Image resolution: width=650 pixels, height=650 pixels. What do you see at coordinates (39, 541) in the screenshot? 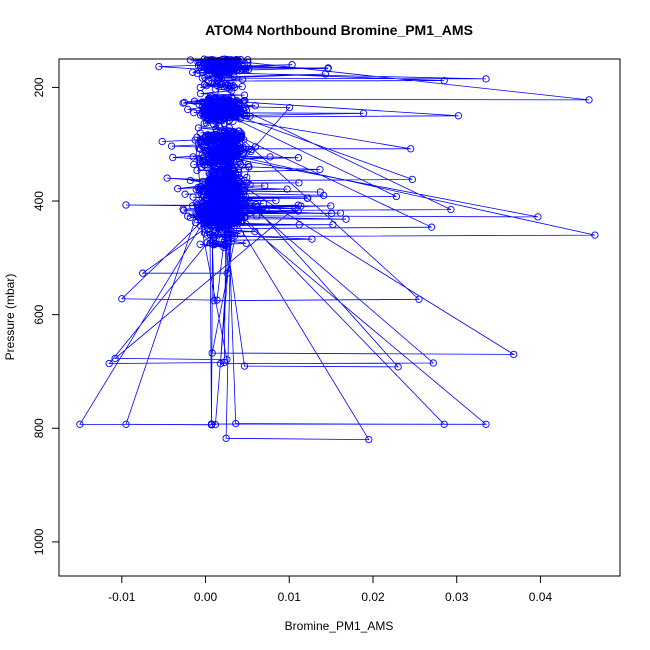
I see `y-tick-label: 1000` at bounding box center [39, 541].